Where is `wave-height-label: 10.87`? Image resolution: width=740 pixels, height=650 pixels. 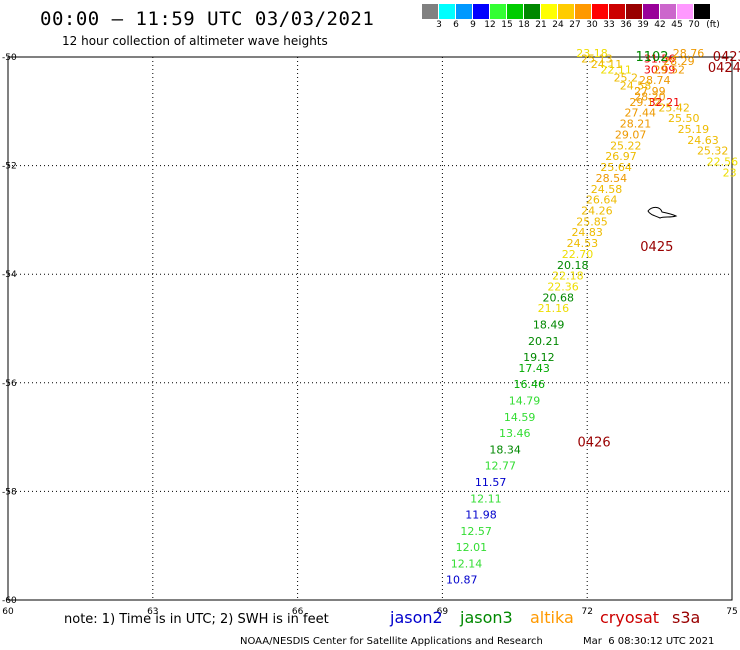
wave-height-label: 10.87 is located at coordinates (462, 580).